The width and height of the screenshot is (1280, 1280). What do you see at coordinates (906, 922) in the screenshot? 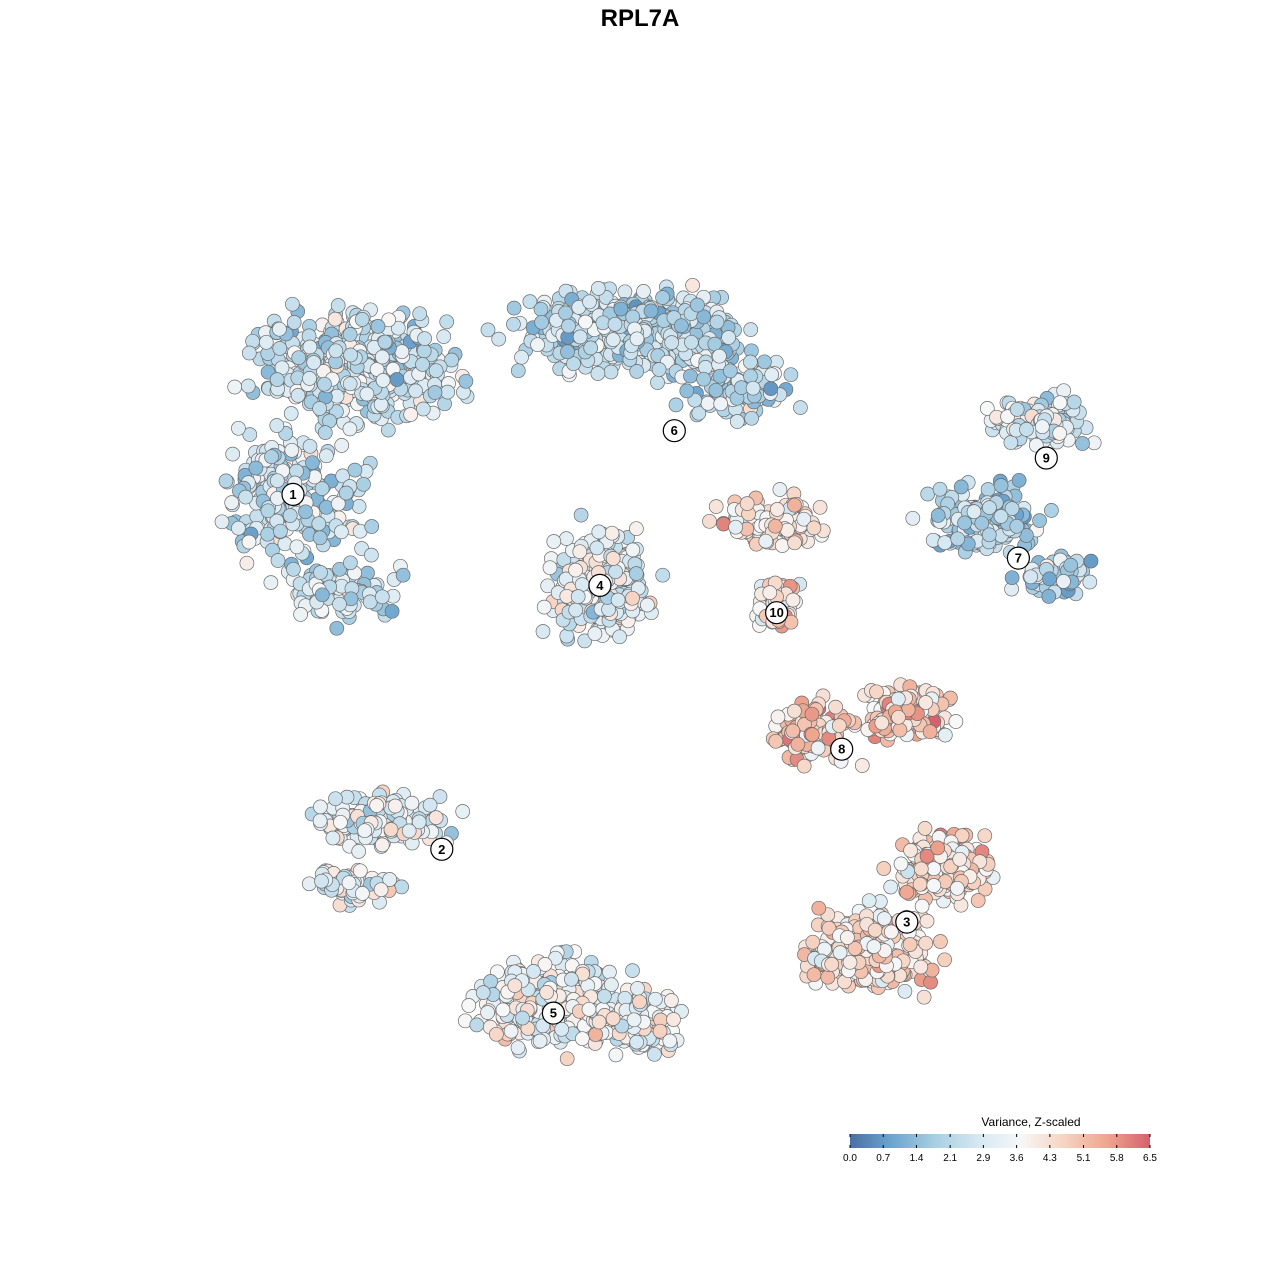
I see `cluster-label-text: 3` at bounding box center [906, 922].